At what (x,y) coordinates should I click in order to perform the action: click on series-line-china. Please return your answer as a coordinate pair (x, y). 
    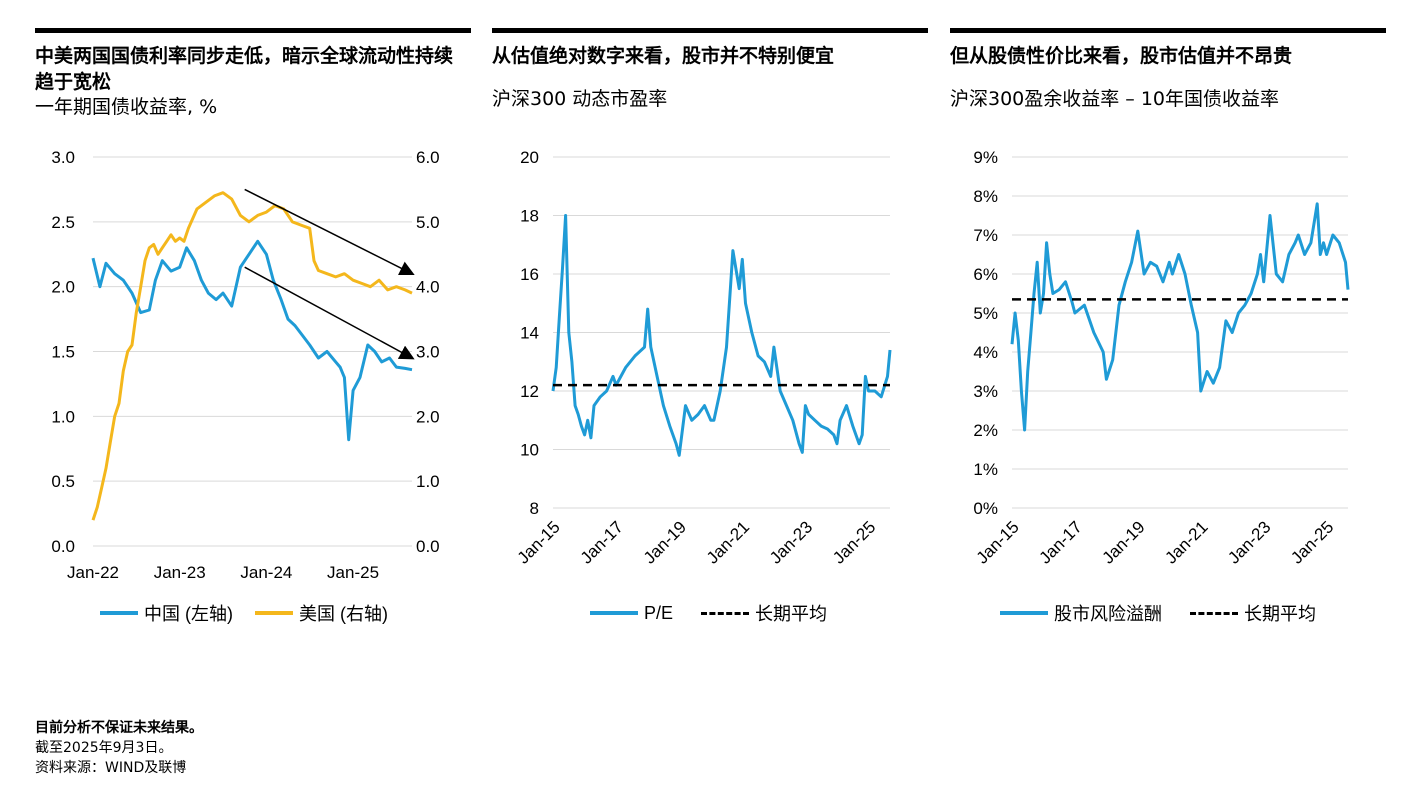
    Looking at the image, I should click on (252, 340).